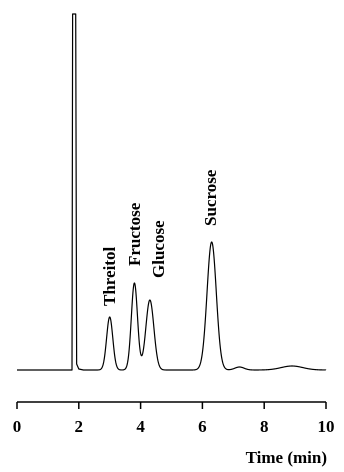 The width and height of the screenshot is (344, 472). I want to click on x-tick-label: 6, so click(202, 426).